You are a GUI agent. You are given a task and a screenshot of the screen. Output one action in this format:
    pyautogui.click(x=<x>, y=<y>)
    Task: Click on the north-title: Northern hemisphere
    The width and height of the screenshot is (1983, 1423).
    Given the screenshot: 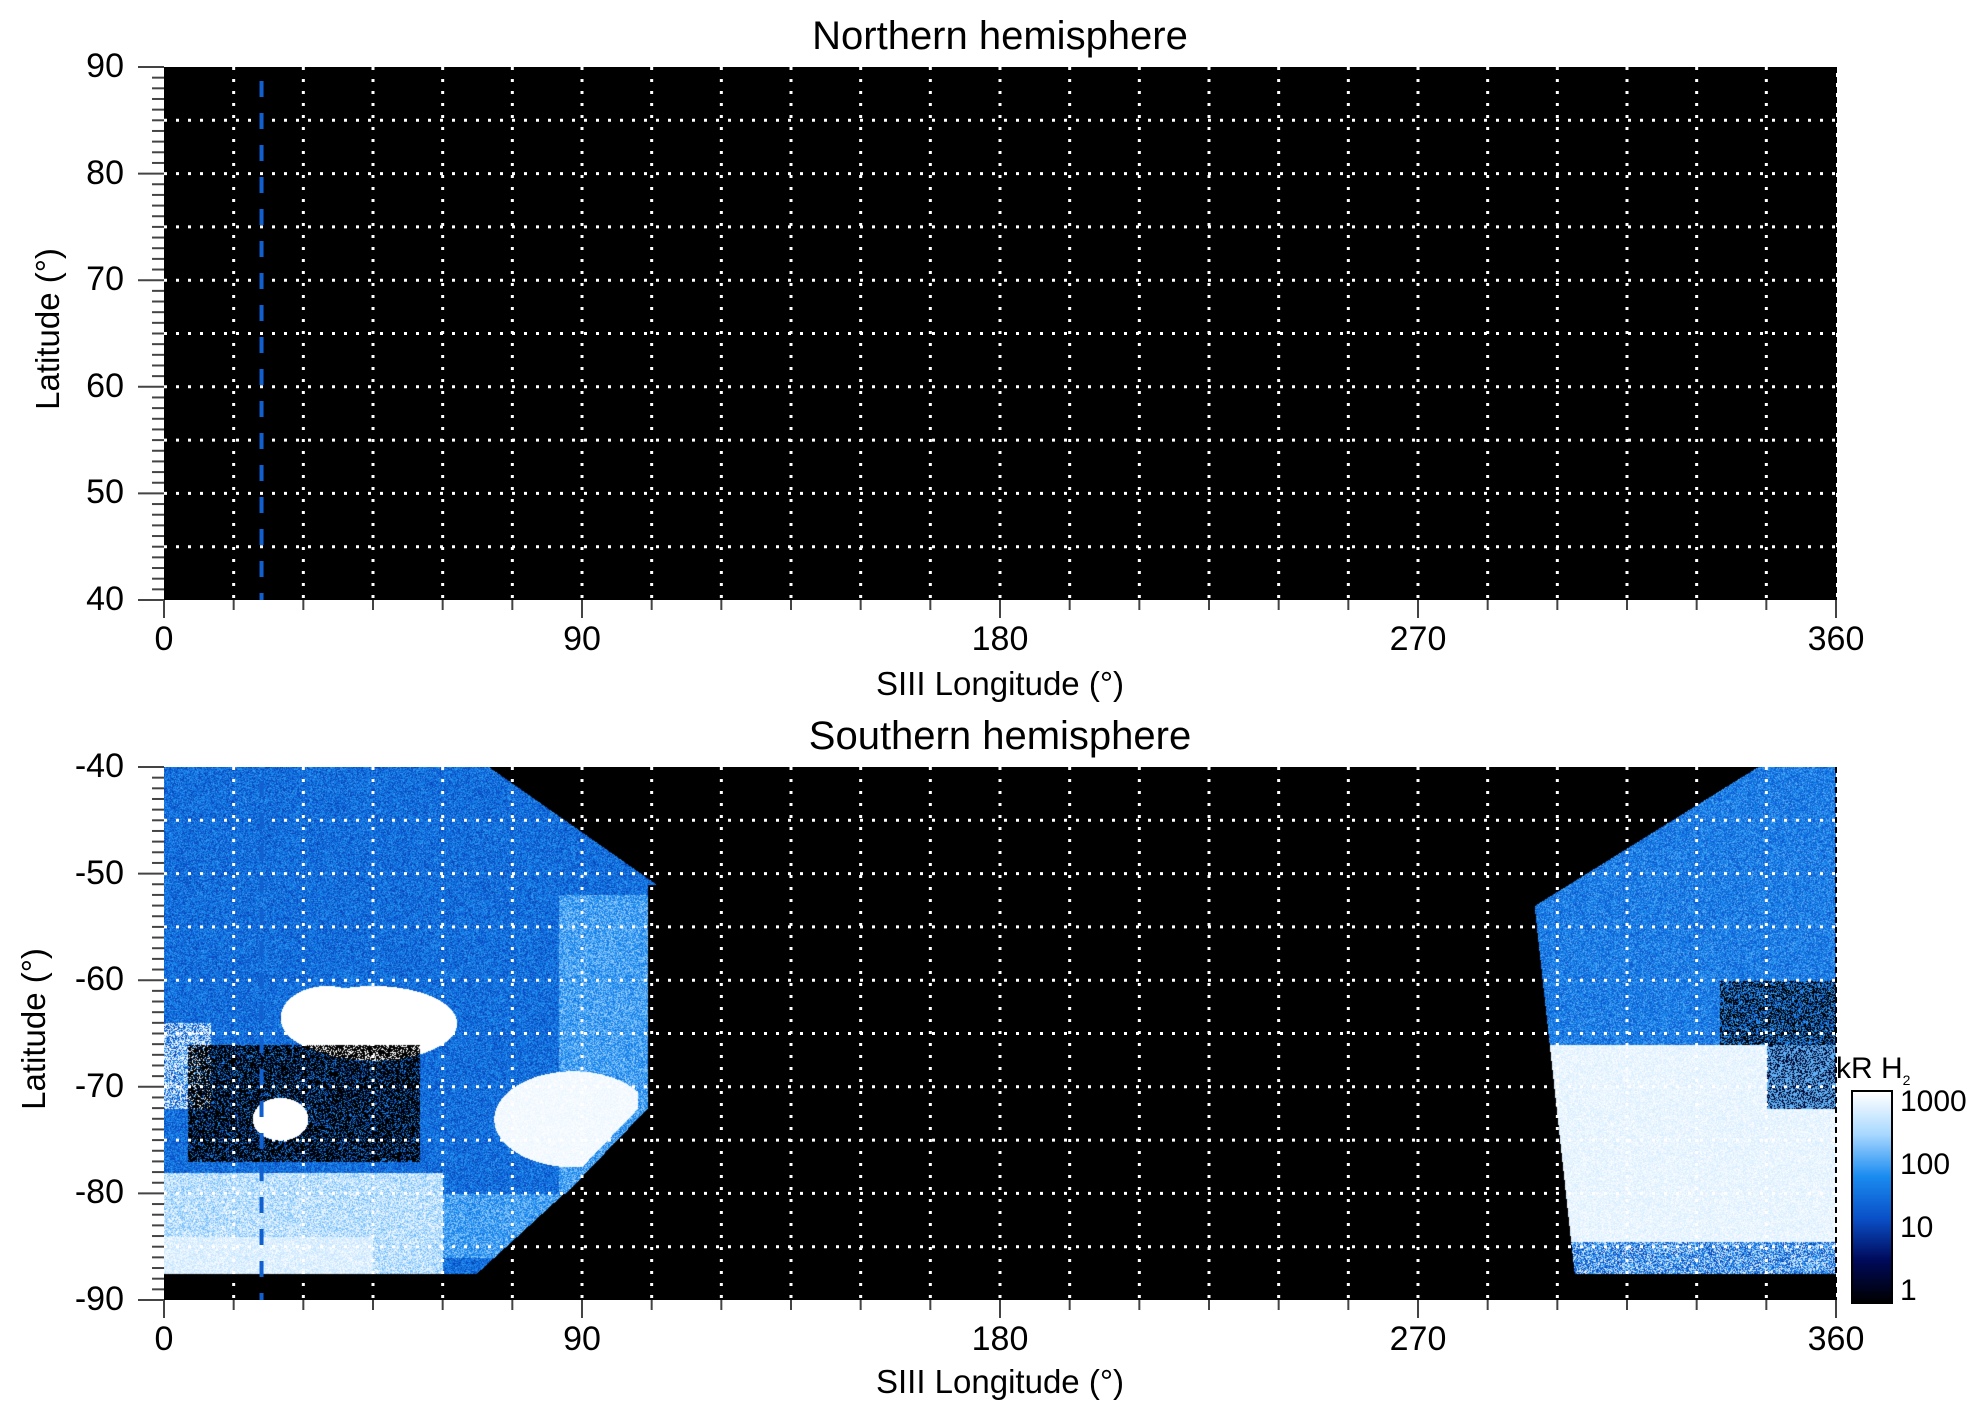 What is the action you would take?
    pyautogui.click(x=1000, y=36)
    